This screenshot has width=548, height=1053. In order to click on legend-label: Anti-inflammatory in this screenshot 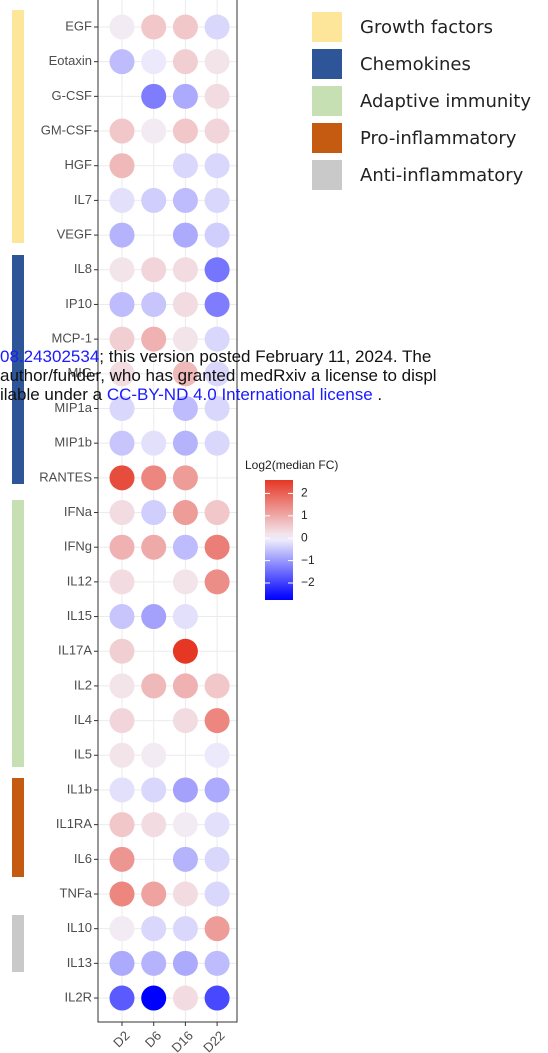, I will do `click(442, 175)`.